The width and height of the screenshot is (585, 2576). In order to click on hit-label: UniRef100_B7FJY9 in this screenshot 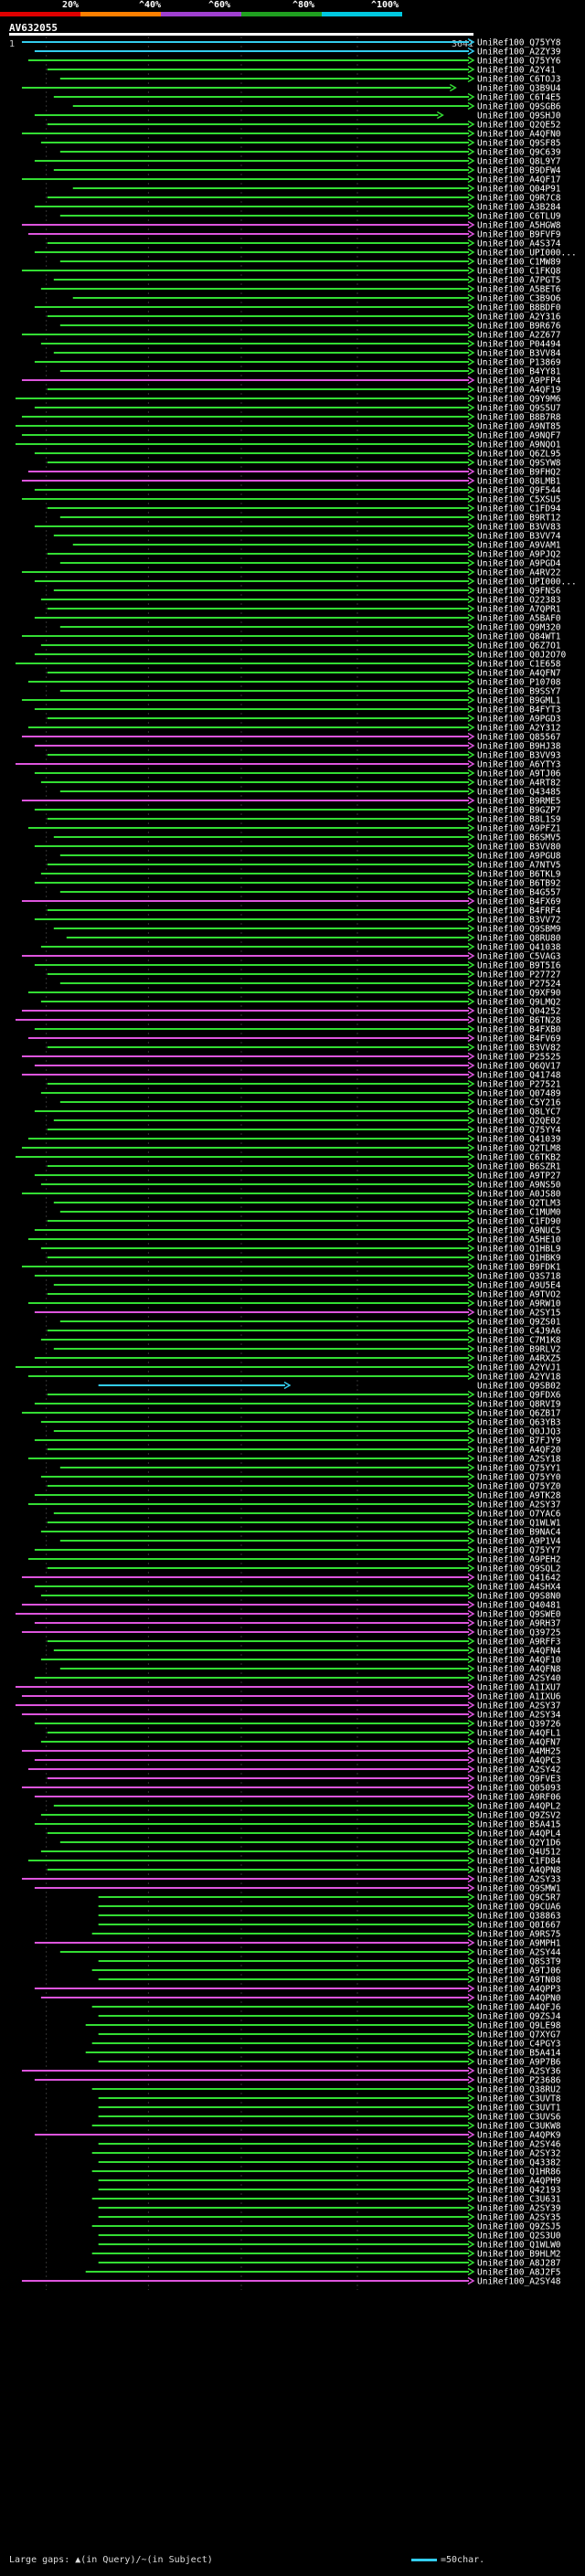, I will do `click(519, 1441)`.